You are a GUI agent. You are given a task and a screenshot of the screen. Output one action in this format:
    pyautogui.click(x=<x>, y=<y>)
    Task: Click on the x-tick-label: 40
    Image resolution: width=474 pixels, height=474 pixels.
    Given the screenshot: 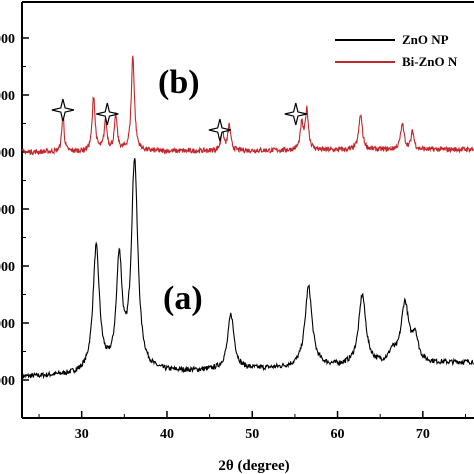 What is the action you would take?
    pyautogui.click(x=167, y=434)
    